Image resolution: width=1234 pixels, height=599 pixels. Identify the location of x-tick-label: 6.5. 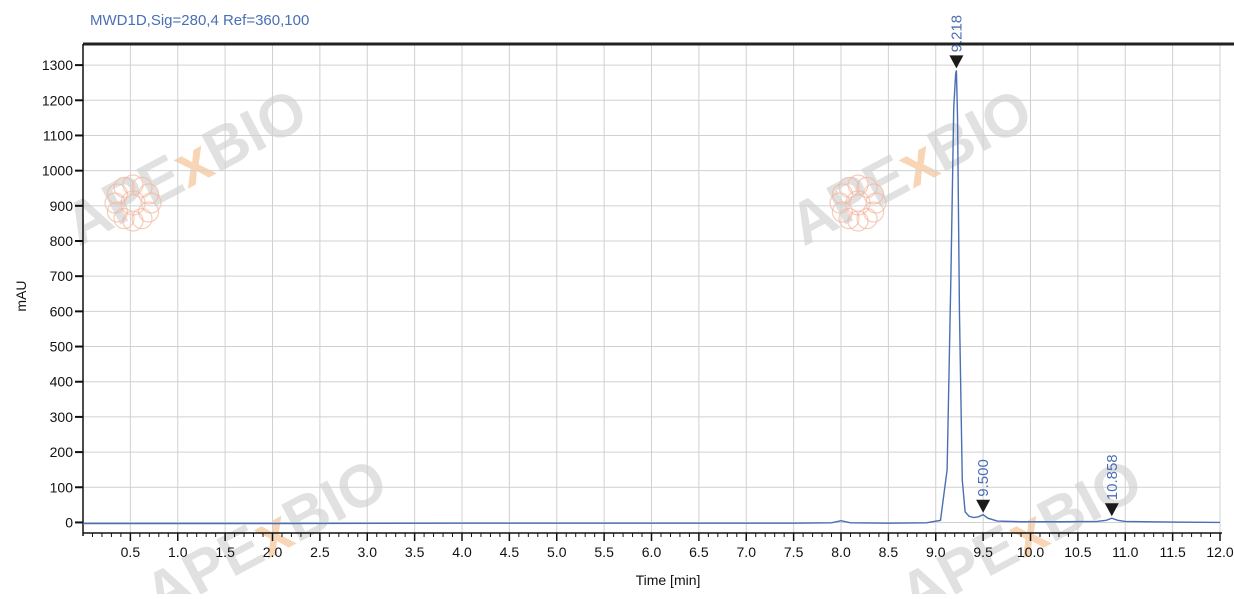
(699, 552).